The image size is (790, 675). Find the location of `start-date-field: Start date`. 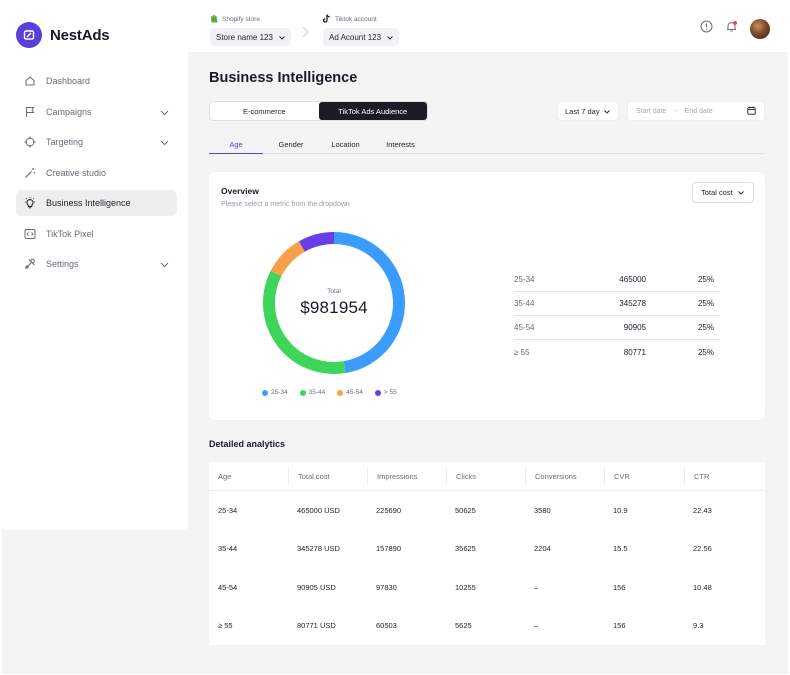

start-date-field: Start date is located at coordinates (651, 111).